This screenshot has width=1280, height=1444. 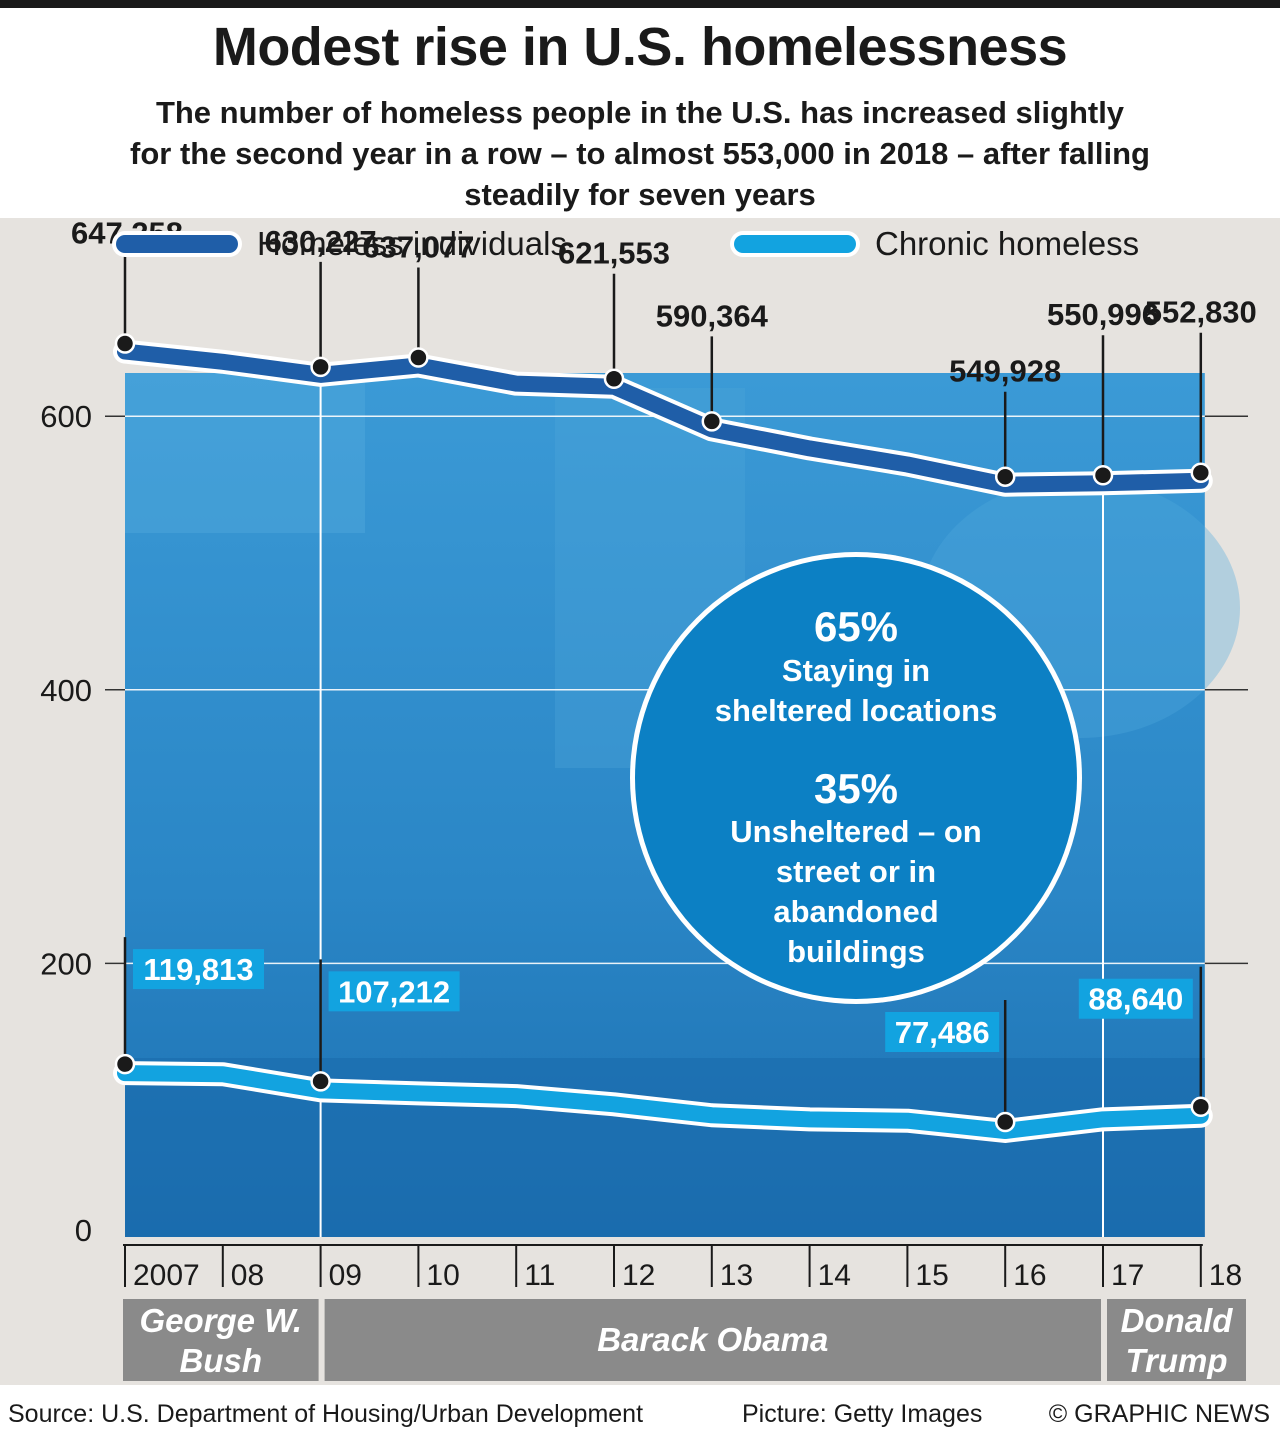 What do you see at coordinates (539, 1275) in the screenshot?
I see `x-tick-label: 11` at bounding box center [539, 1275].